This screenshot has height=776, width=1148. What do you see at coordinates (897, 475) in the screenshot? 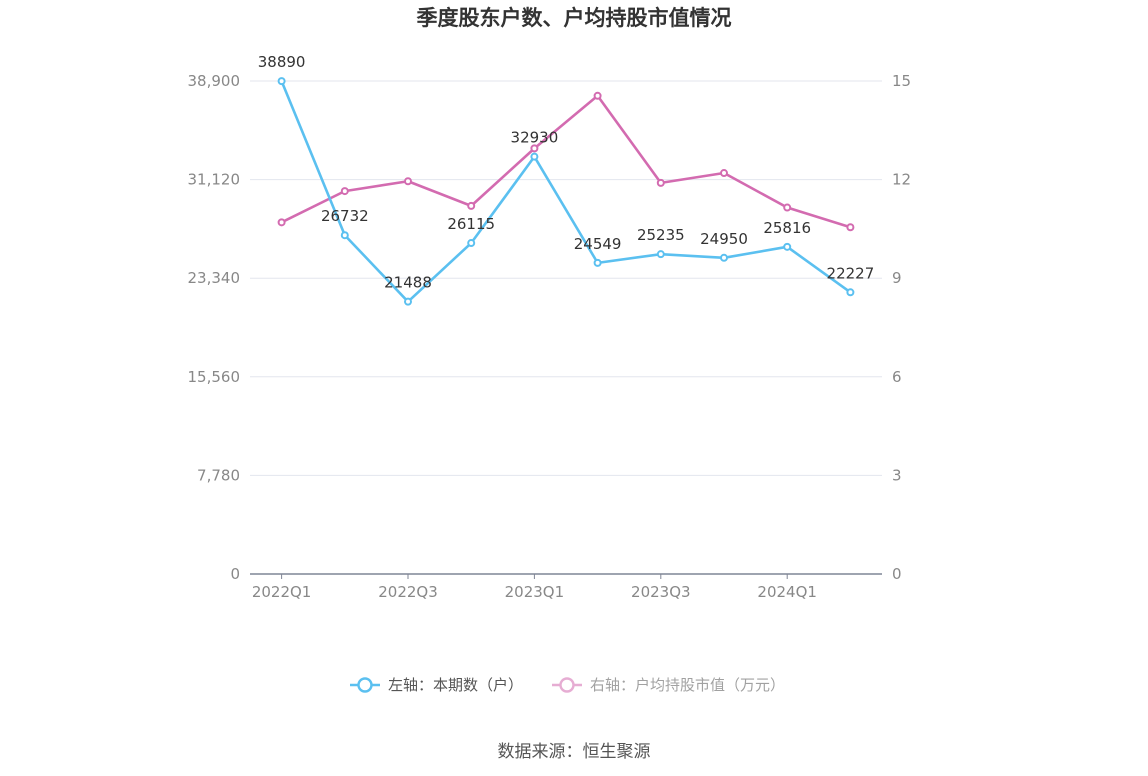
I see `right-tick-label: 3` at bounding box center [897, 475].